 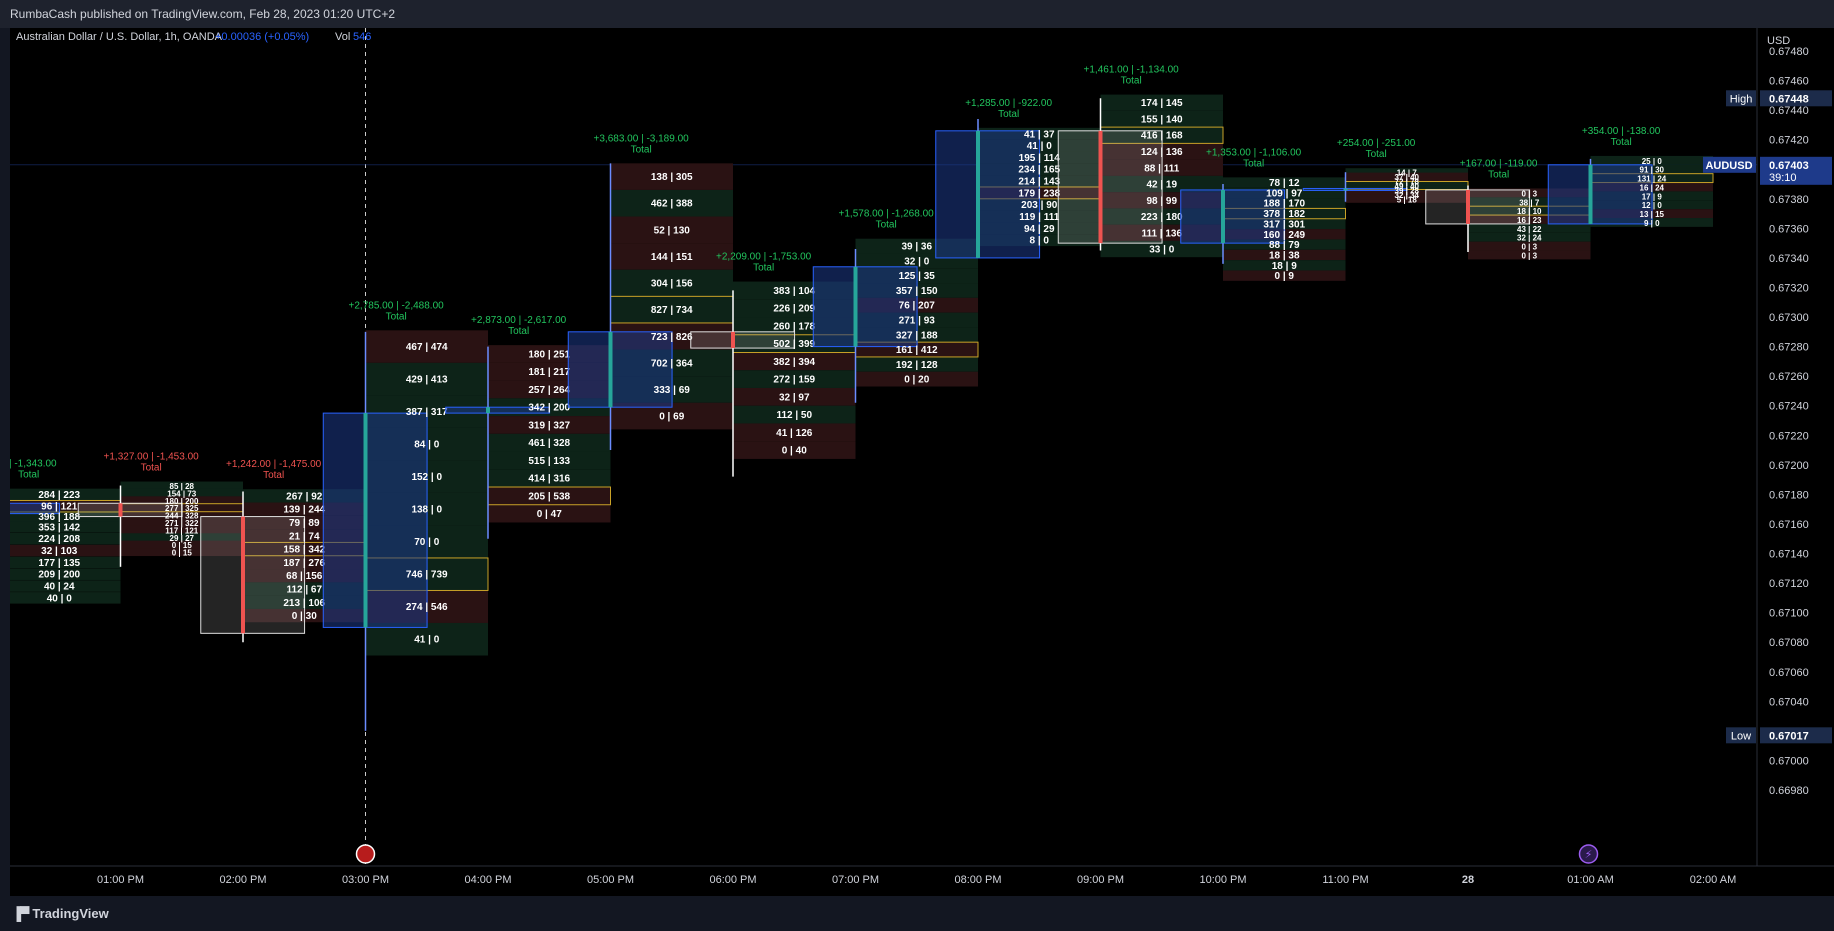 I want to click on y-tick-label: 0.67300, so click(x=1789, y=318).